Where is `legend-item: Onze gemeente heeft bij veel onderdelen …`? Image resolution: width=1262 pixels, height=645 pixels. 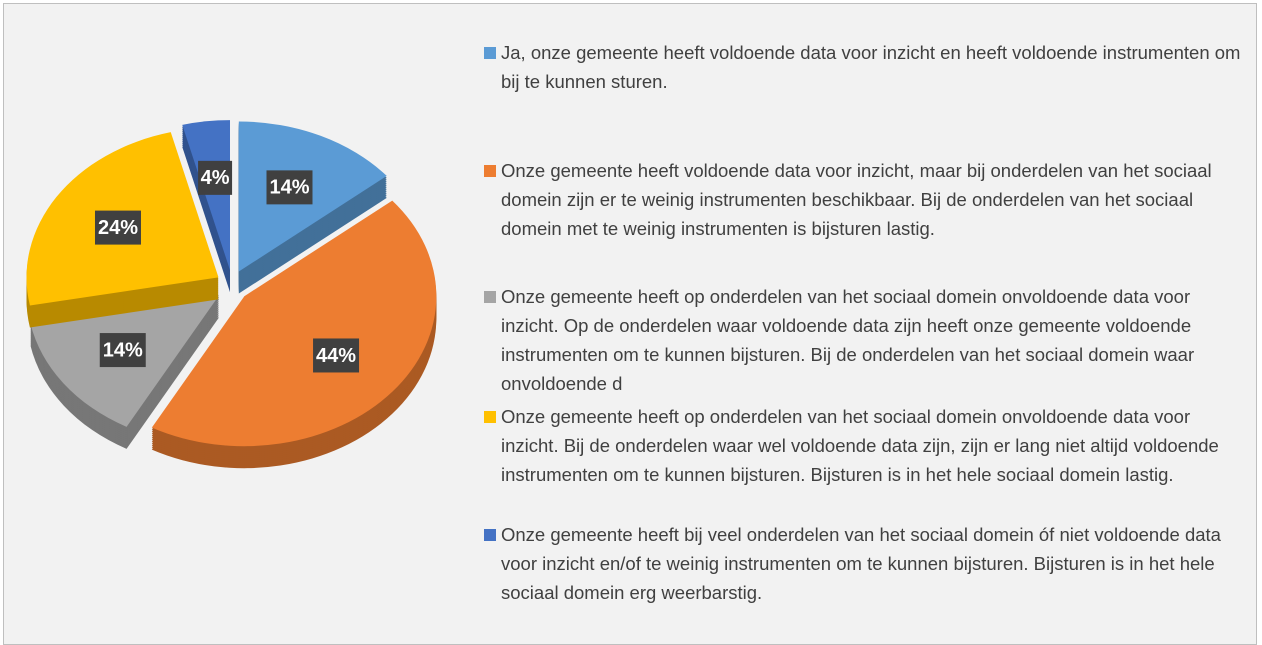 legend-item: Onze gemeente heeft bij veel onderdelen … is located at coordinates (862, 563).